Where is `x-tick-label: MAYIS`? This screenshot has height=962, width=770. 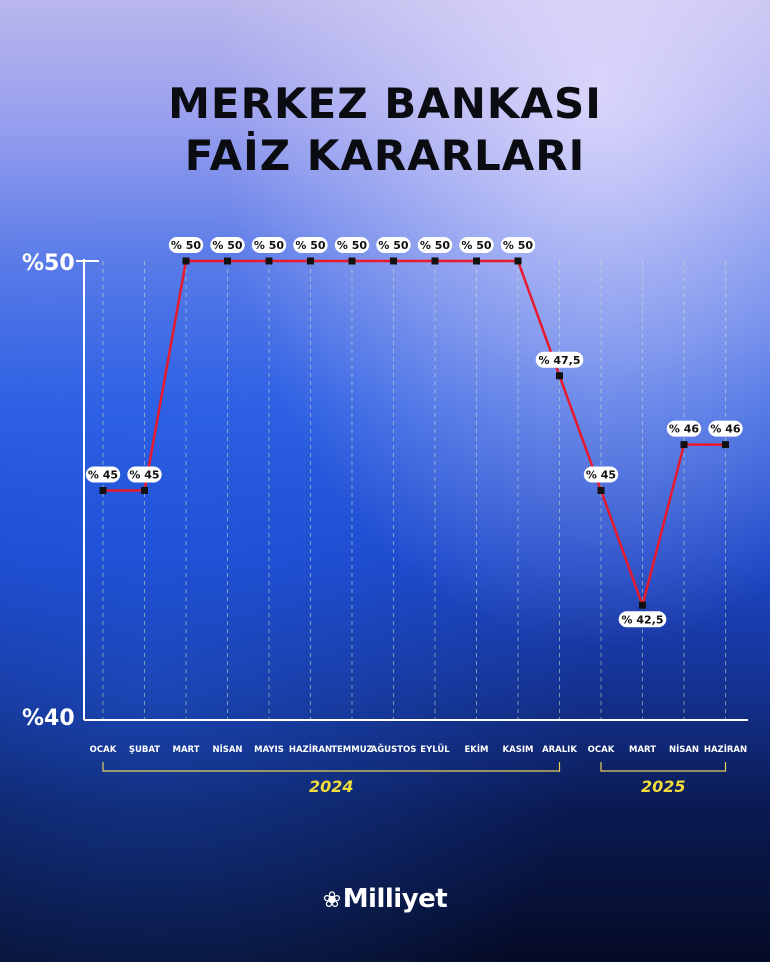 x-tick-label: MAYIS is located at coordinates (269, 750).